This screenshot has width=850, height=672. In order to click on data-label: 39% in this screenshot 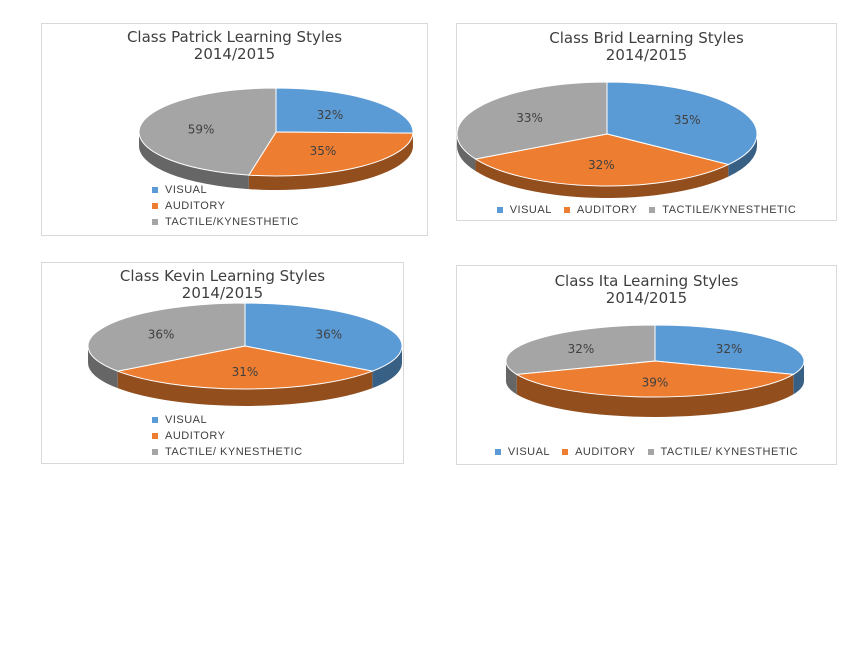, I will do `click(655, 383)`.